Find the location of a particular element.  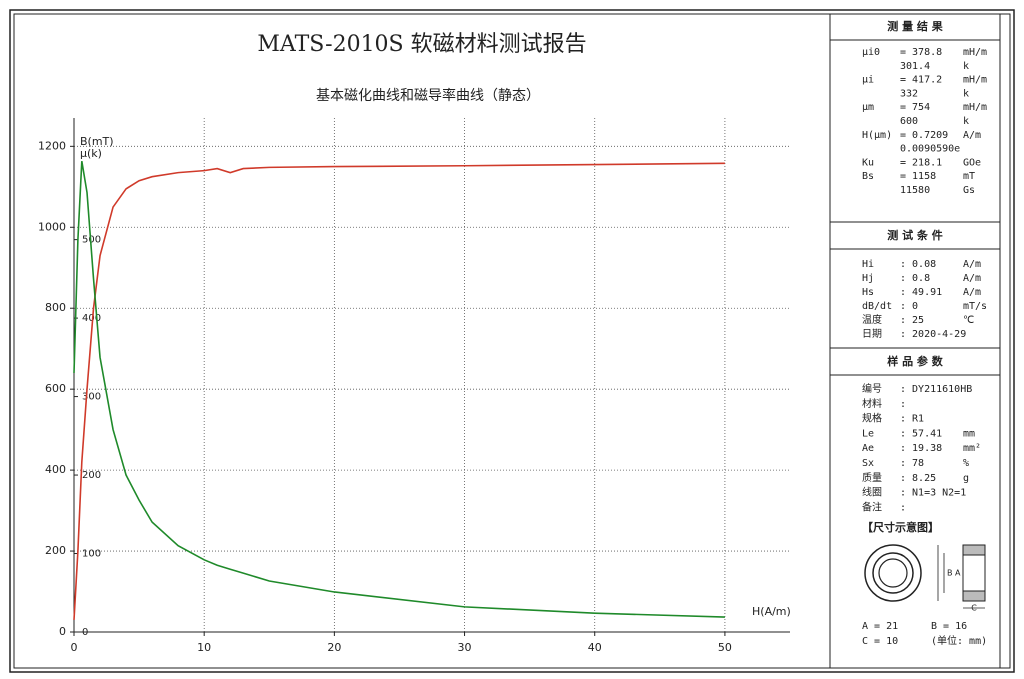

panel-label: 编号 is located at coordinates (872, 388).